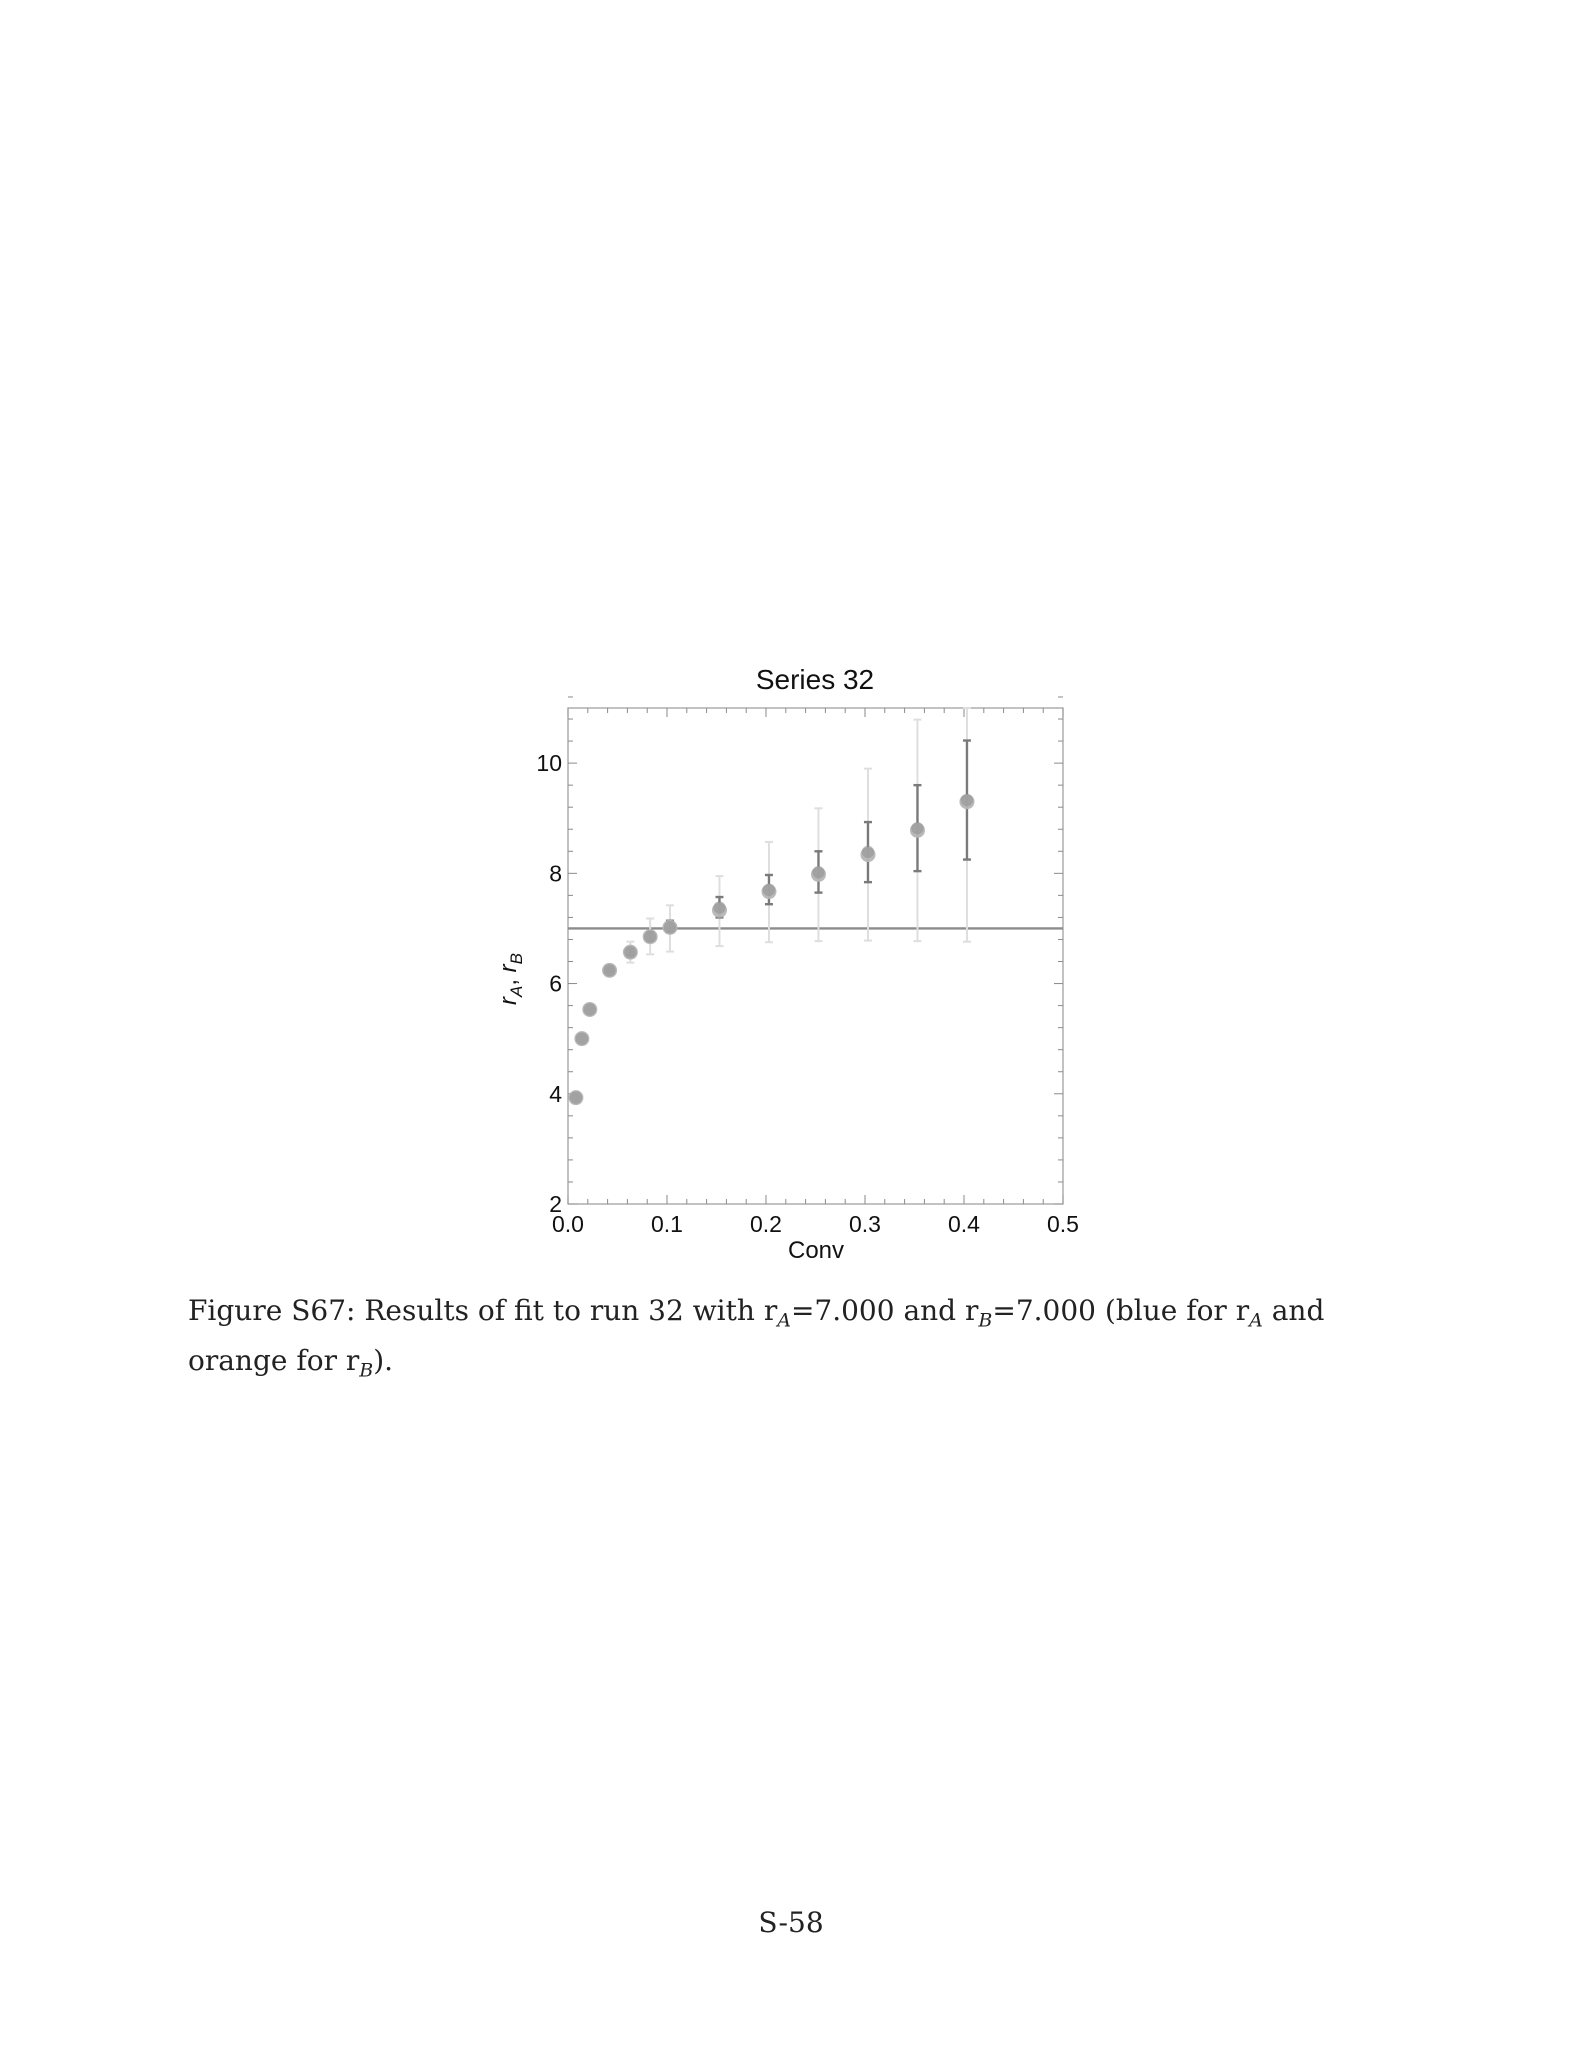 This screenshot has height=2048, width=1582. What do you see at coordinates (766, 1224) in the screenshot?
I see `x-tick-label: 0.2` at bounding box center [766, 1224].